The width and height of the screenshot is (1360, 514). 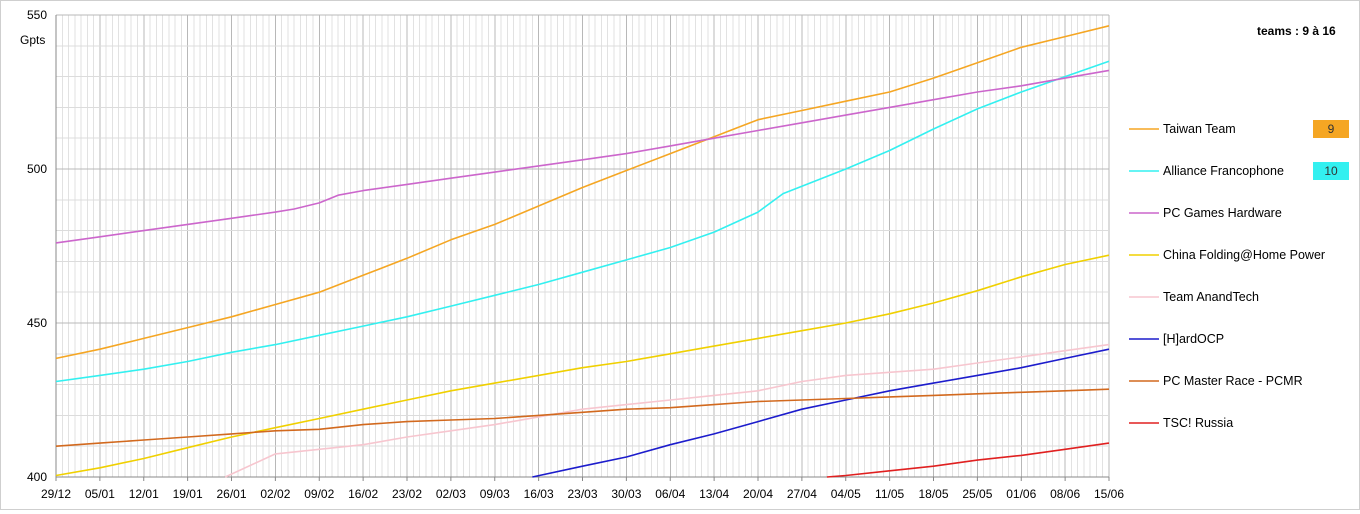 What do you see at coordinates (846, 494) in the screenshot?
I see `x-tick-label: 04/05` at bounding box center [846, 494].